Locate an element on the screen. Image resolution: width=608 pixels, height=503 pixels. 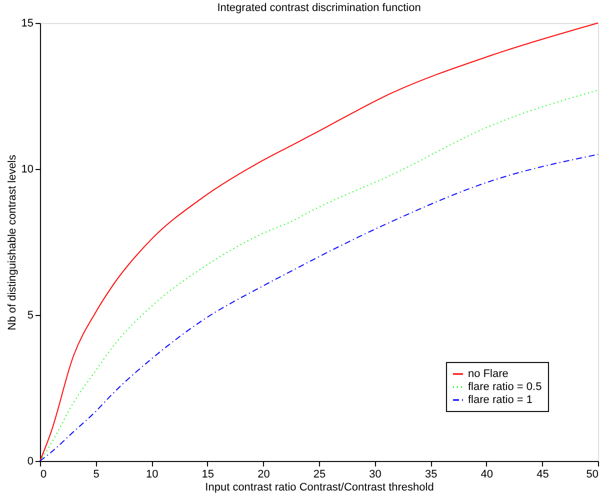
x-axis-title: Input contrast ratio Contrast/Contrast threshold is located at coordinates (319, 488).